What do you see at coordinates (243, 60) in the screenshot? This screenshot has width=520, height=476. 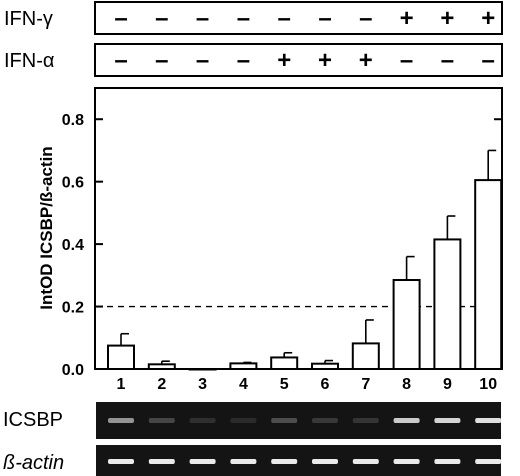 I see `sign-alpha-4: –` at bounding box center [243, 60].